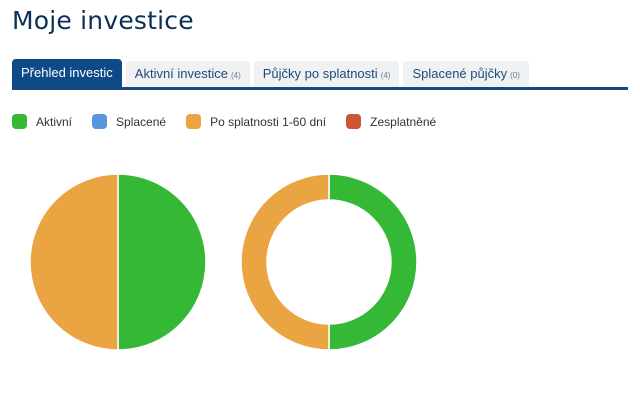  What do you see at coordinates (103, 20) in the screenshot?
I see `page-title: Moje investice` at bounding box center [103, 20].